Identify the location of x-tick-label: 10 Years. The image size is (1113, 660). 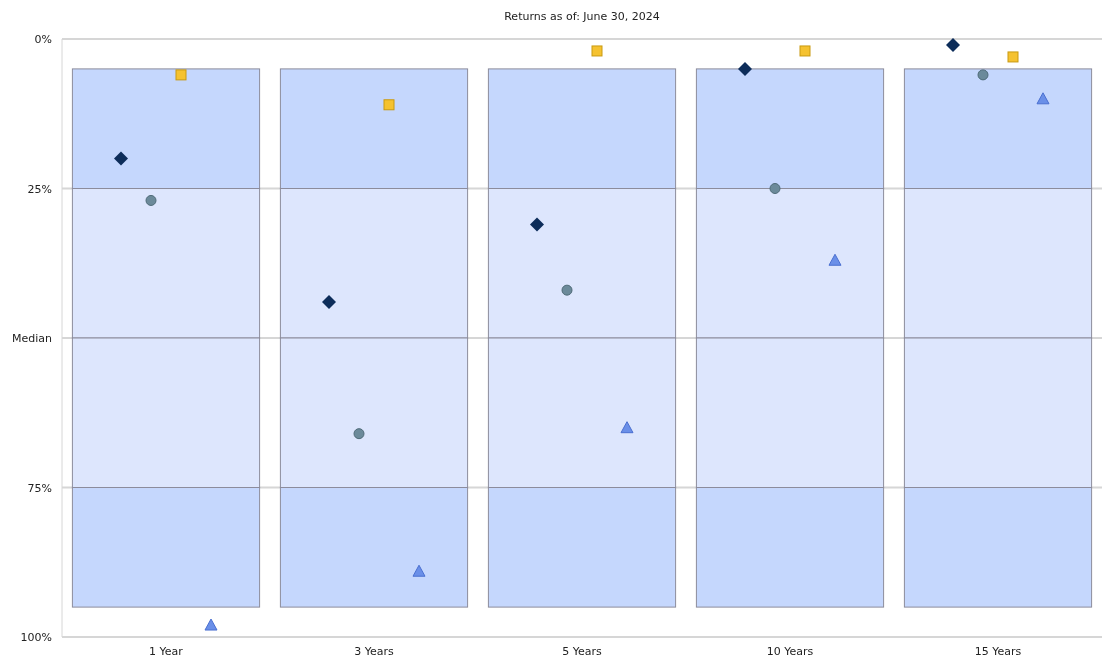
(790, 651).